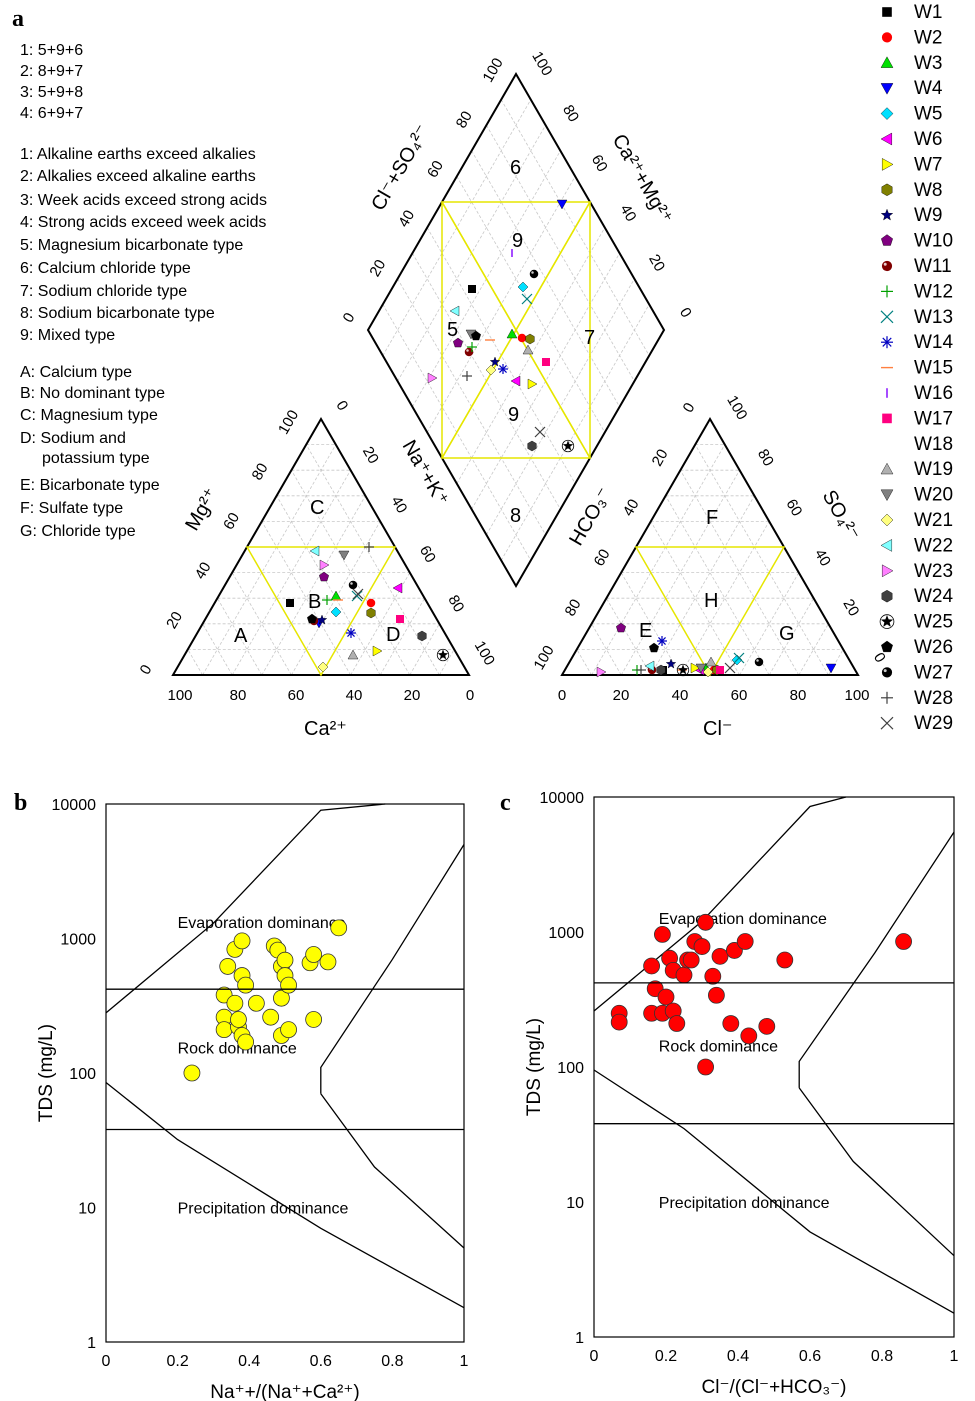 The image size is (975, 1401). What do you see at coordinates (336, 612) in the screenshot?
I see `piper-point-w5` at bounding box center [336, 612].